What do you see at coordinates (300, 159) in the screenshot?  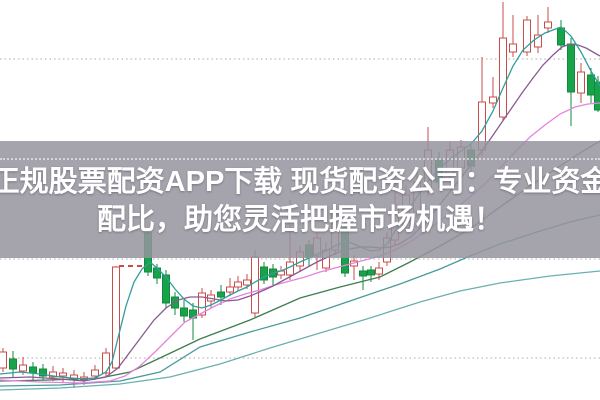 I see `gridline-through-banner` at bounding box center [300, 159].